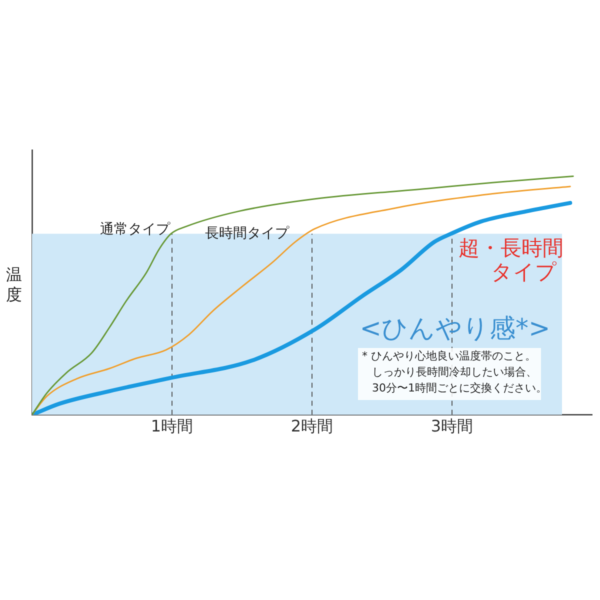 Image resolution: width=600 pixels, height=600 pixels. Describe the element at coordinates (511, 260) in the screenshot. I see `series-label: 超・長時間タイプ` at that location.